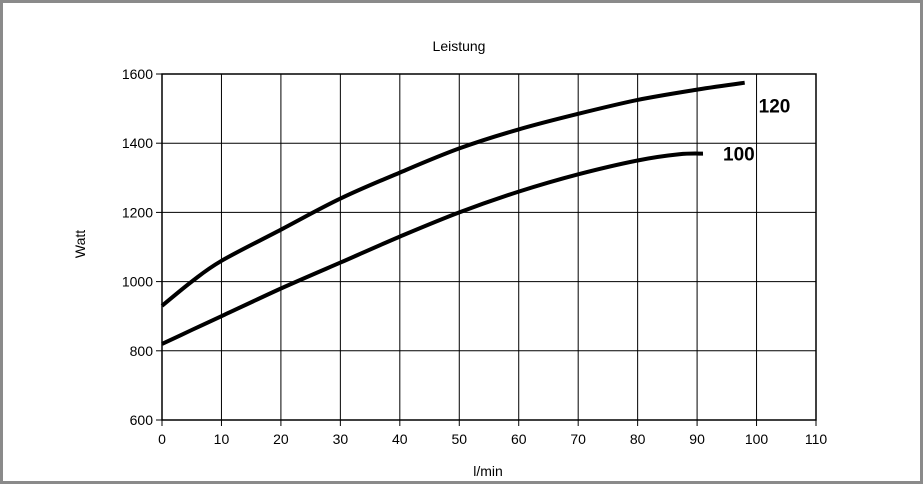 Image resolution: width=923 pixels, height=487 pixels. Describe the element at coordinates (222, 439) in the screenshot. I see `x-tick-label-10: 10` at that location.